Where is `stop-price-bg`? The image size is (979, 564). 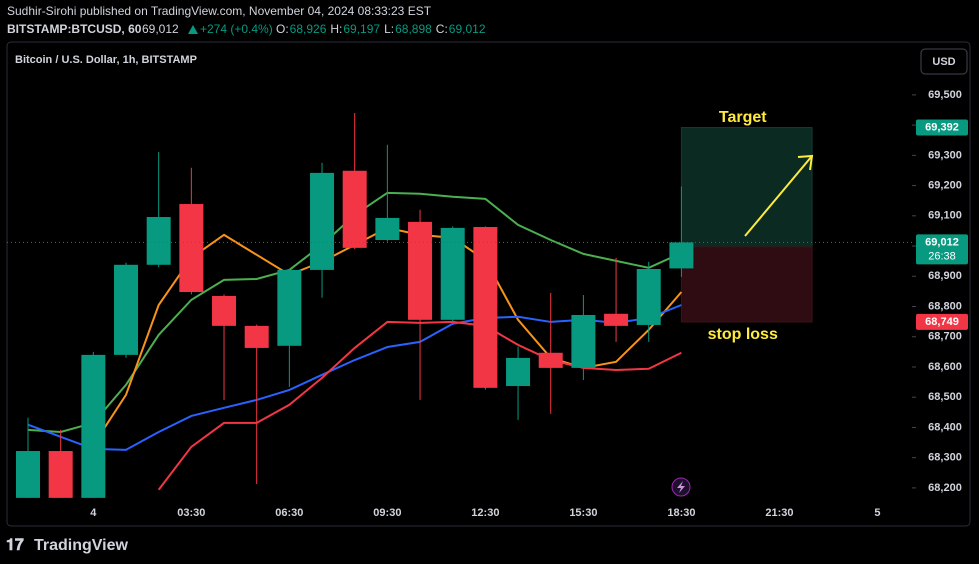
stop-price-bg is located at coordinates (942, 321).